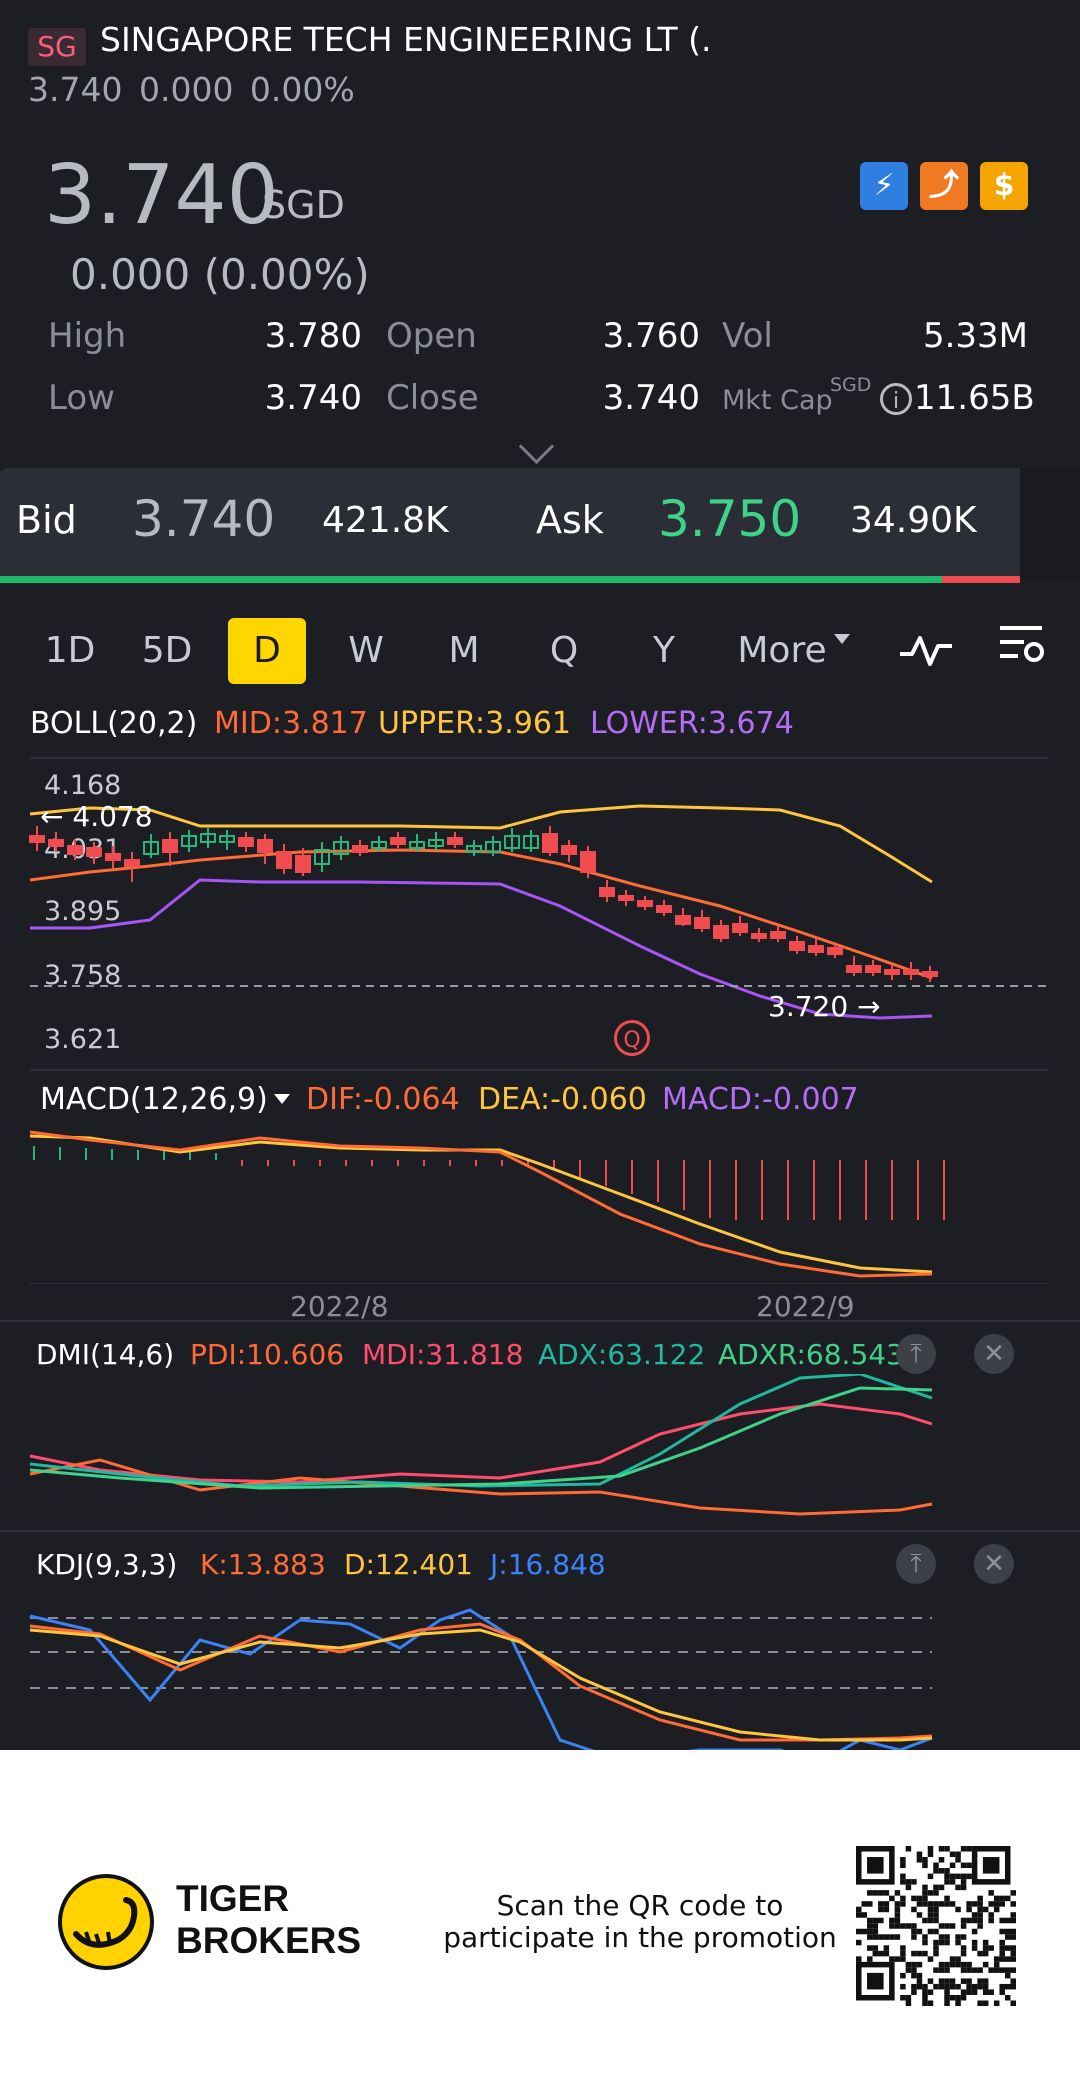 The height and width of the screenshot is (2096, 1080). Describe the element at coordinates (366, 650) in the screenshot. I see `tab-w: W` at that location.